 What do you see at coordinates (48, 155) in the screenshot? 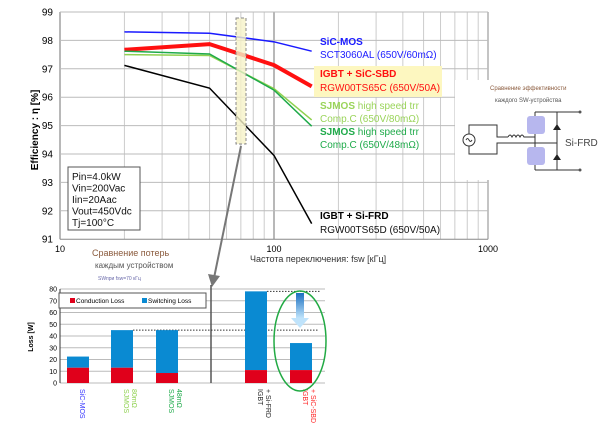
I see `y-tick-label: 94` at bounding box center [48, 155].